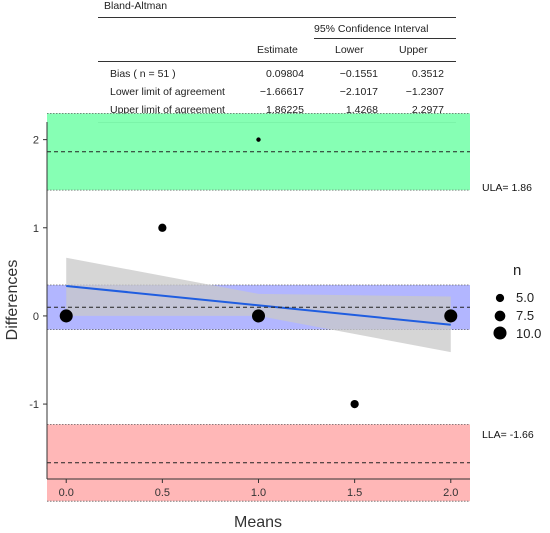 The height and width of the screenshot is (533, 550). I want to click on y-tick-label-0: -1, so click(34, 405).